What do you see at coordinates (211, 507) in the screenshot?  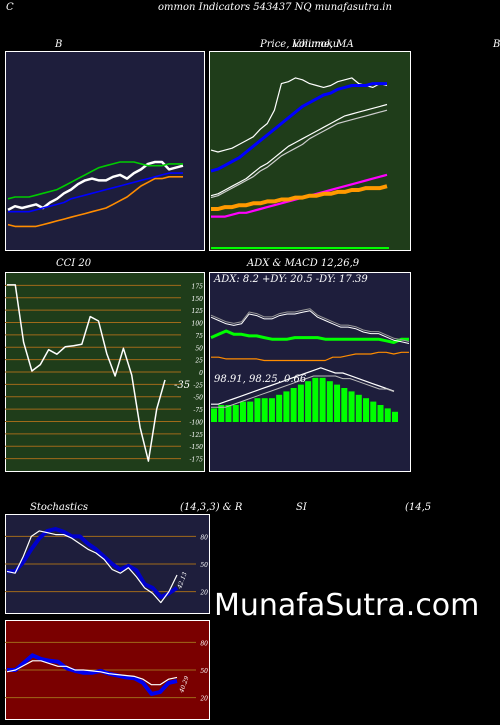 I see `stoch-params: (14,3,3) & R` at bounding box center [211, 507].